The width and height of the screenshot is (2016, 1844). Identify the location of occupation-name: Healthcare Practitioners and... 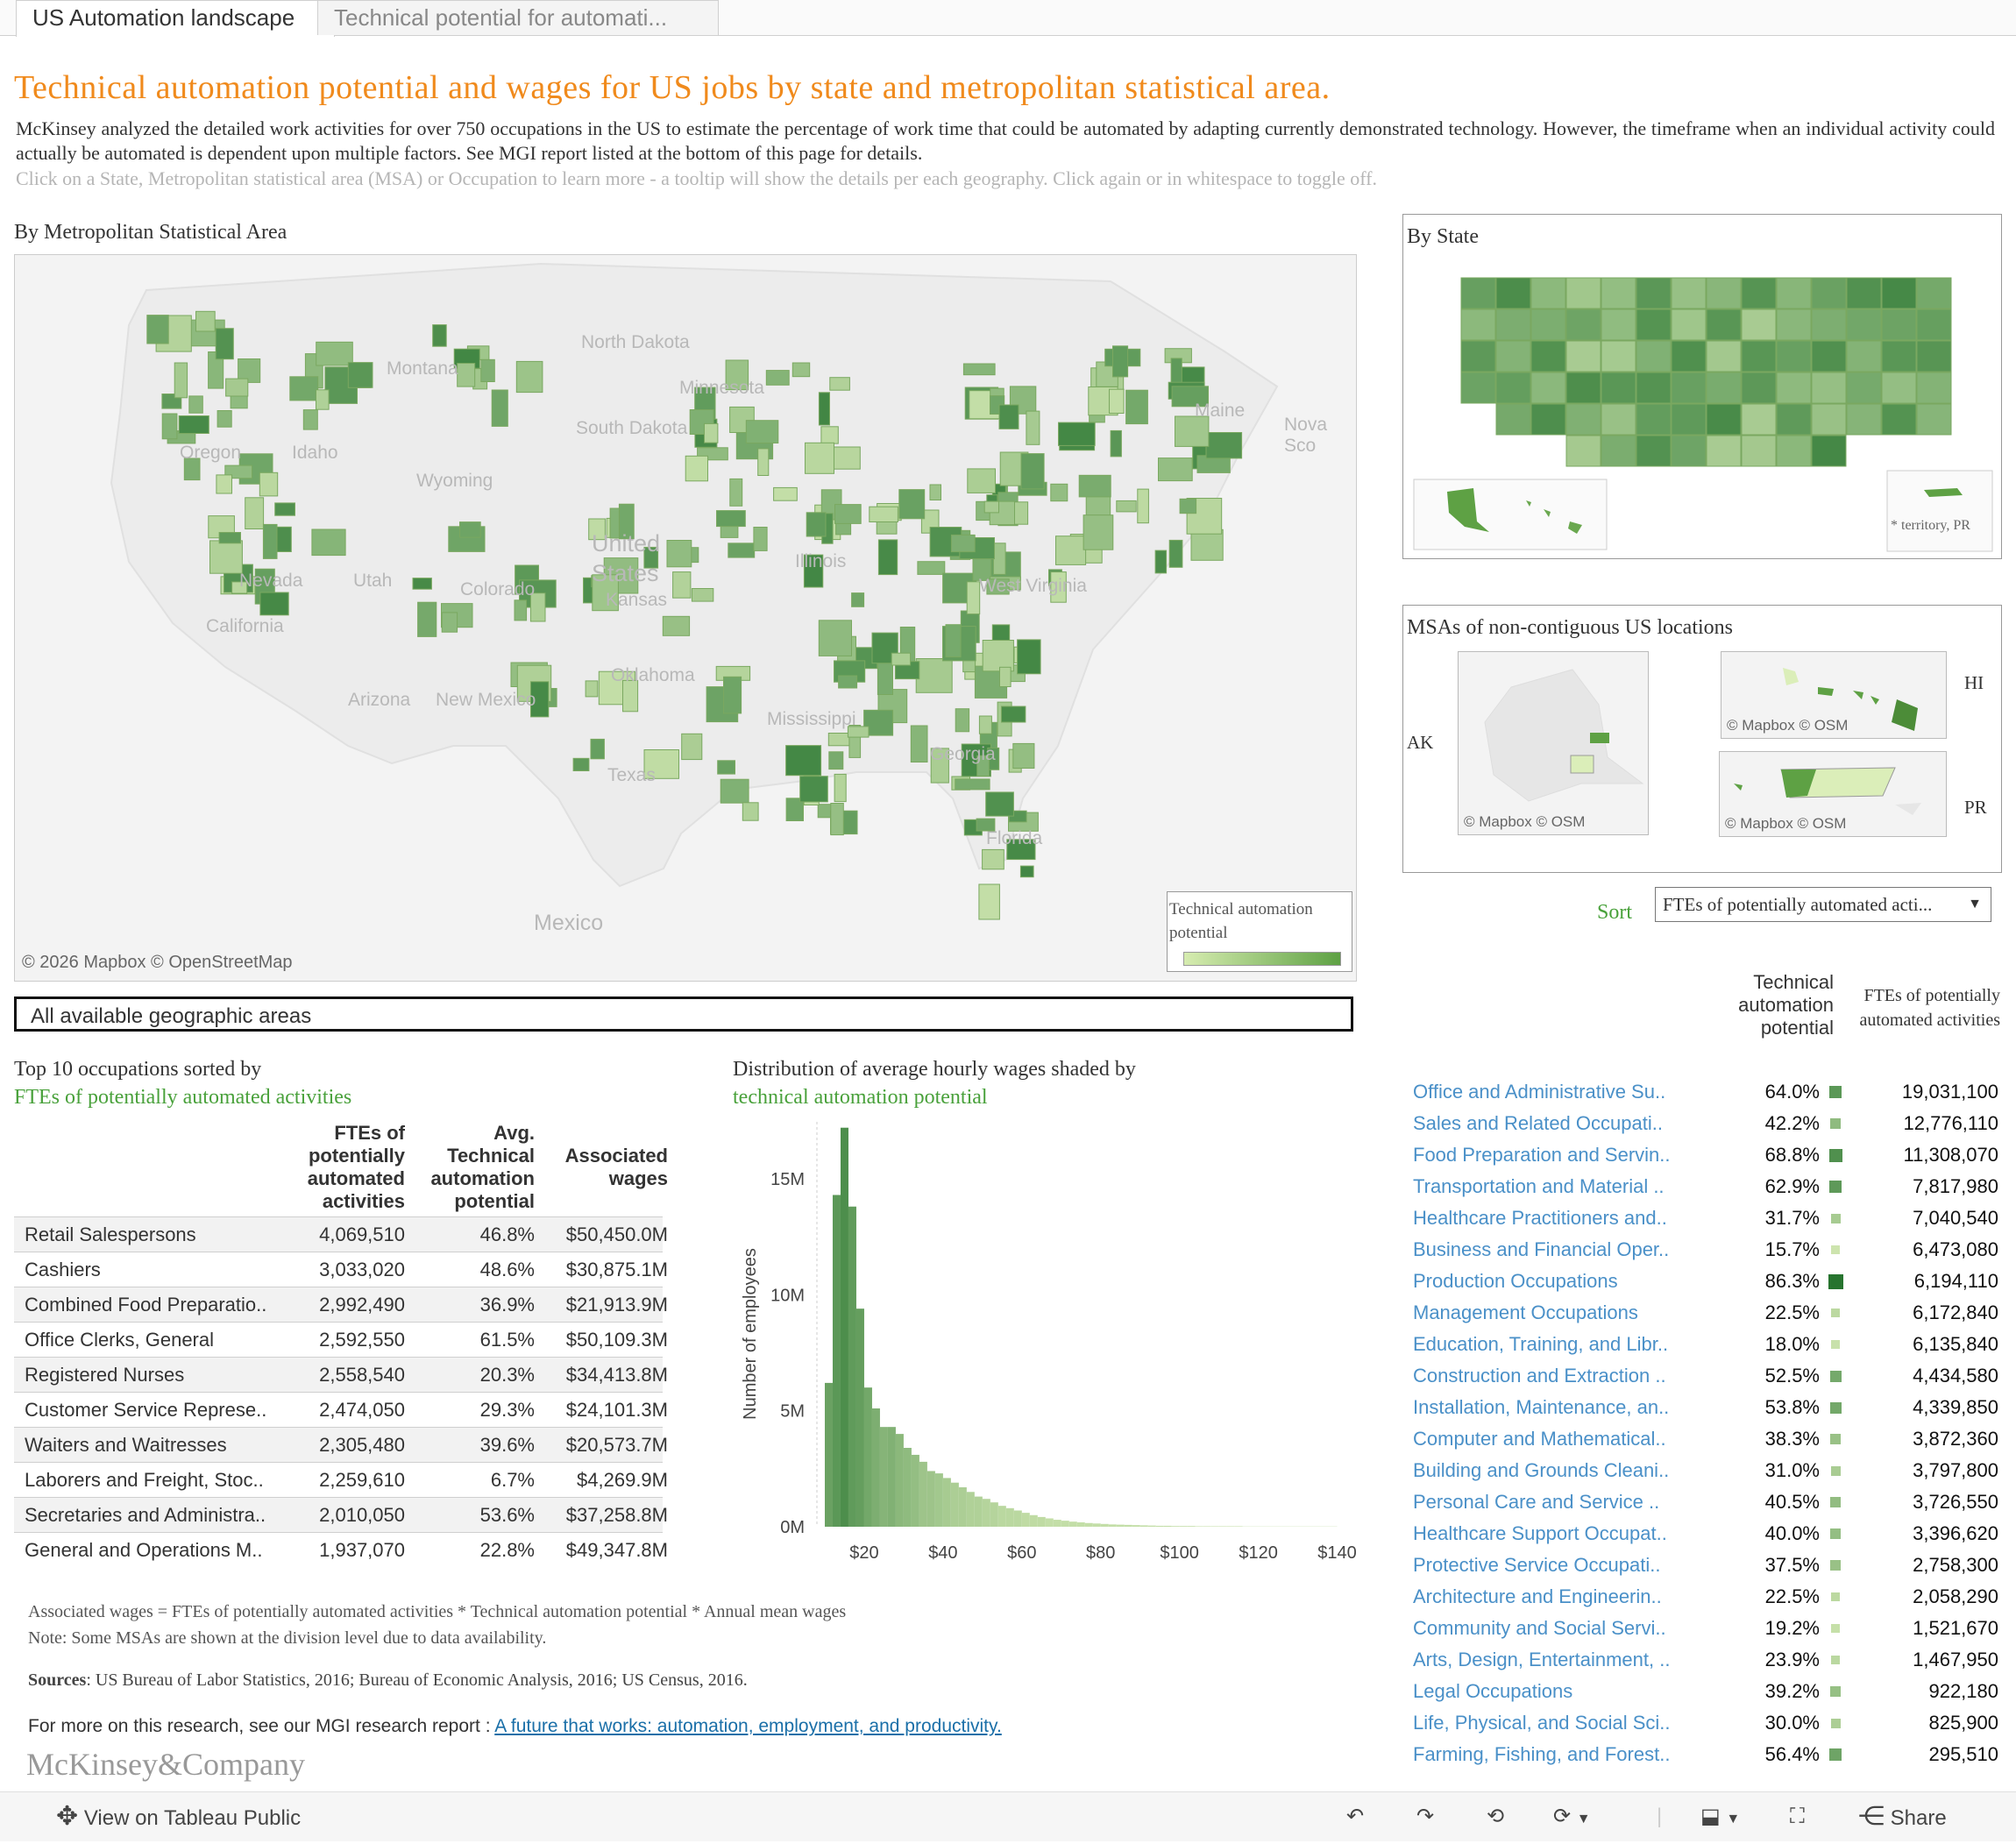
(1540, 1218).